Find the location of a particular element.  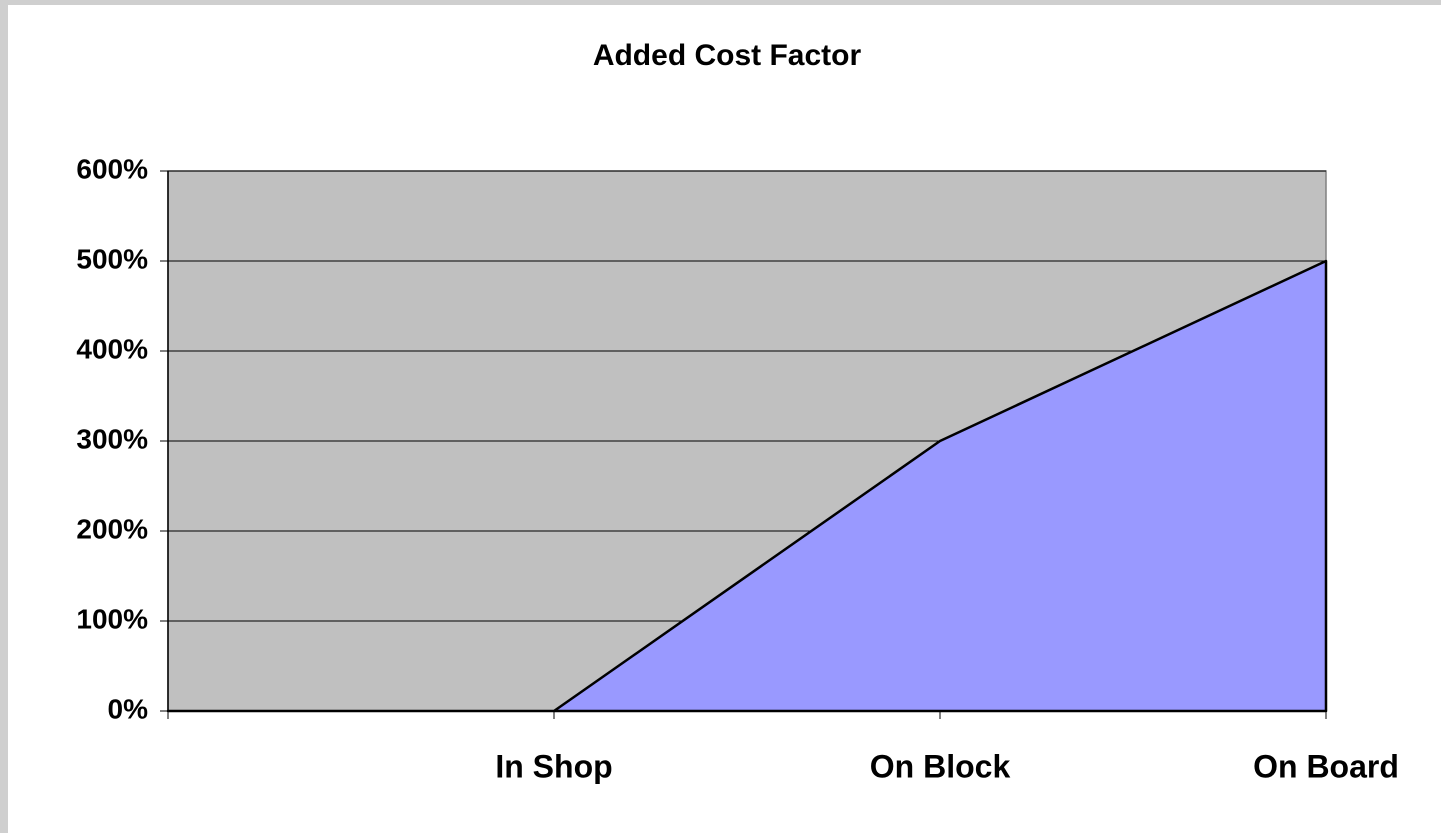

x-tick-label: On Board is located at coordinates (1326, 766).